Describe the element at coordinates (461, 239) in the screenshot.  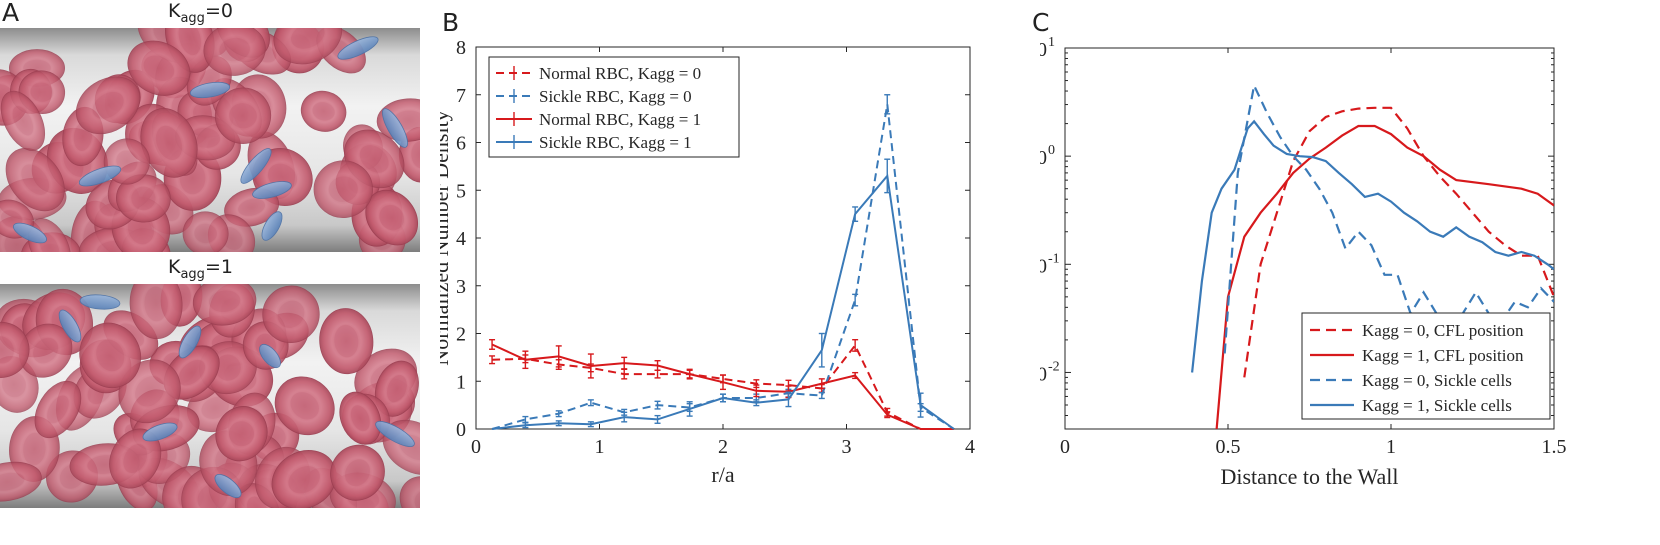
I see `y-tick-label: 4` at that location.